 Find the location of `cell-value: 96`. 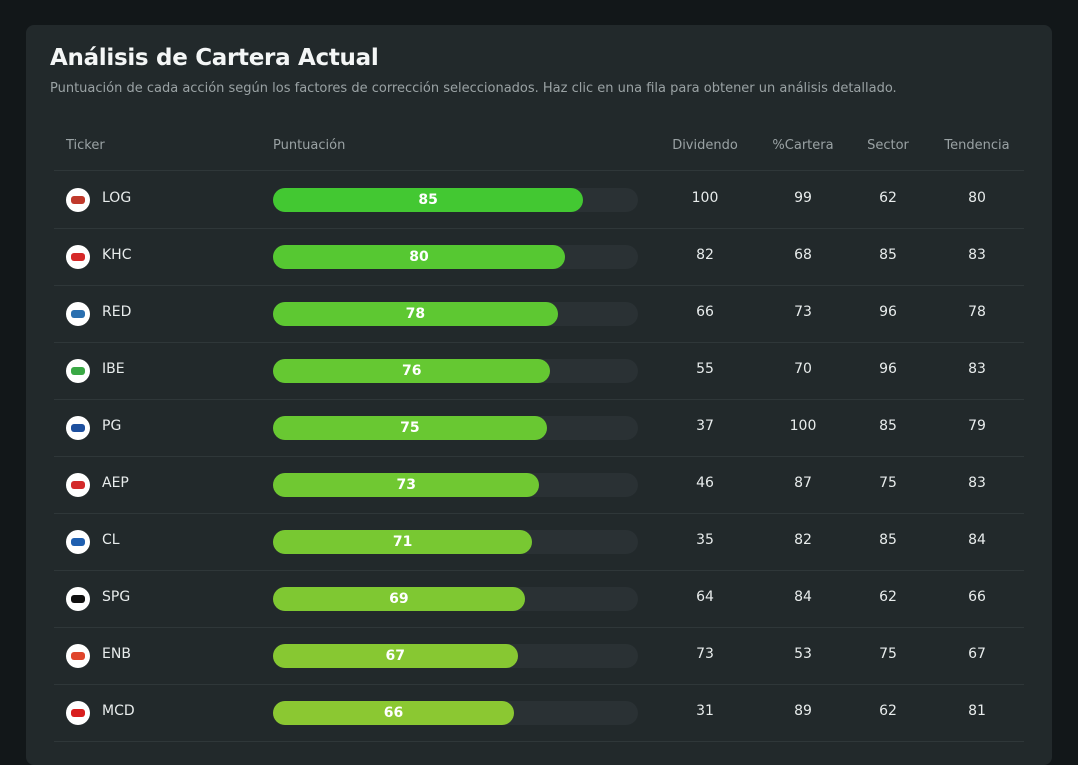

cell-value: 96 is located at coordinates (888, 369).